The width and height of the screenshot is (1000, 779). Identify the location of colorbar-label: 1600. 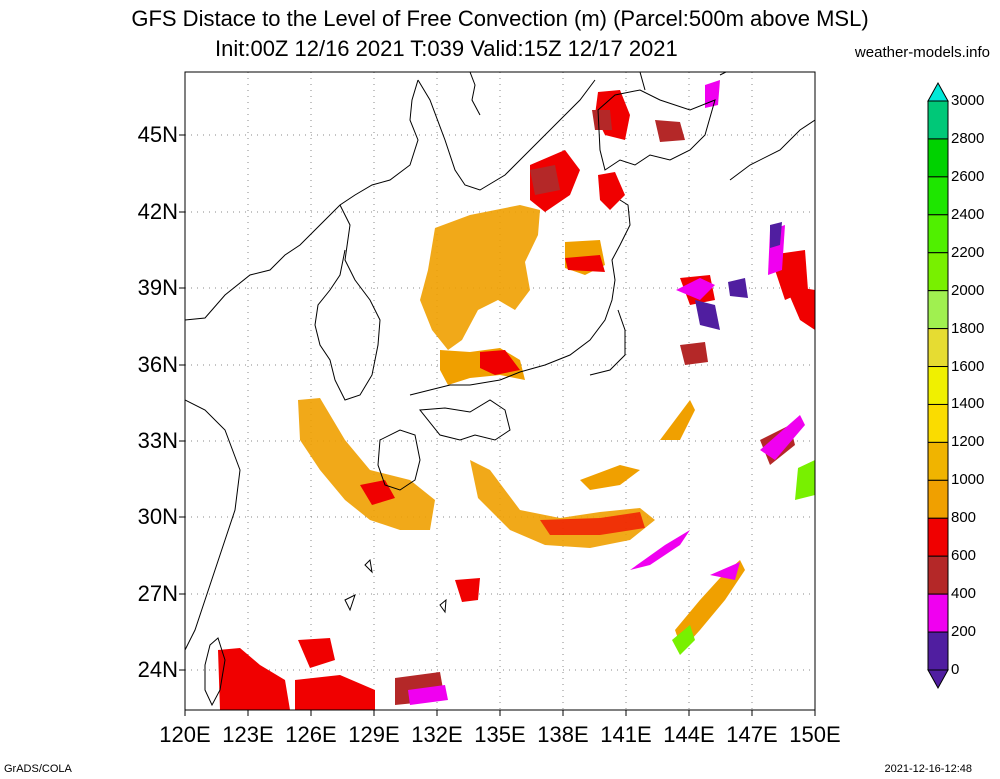
(968, 366).